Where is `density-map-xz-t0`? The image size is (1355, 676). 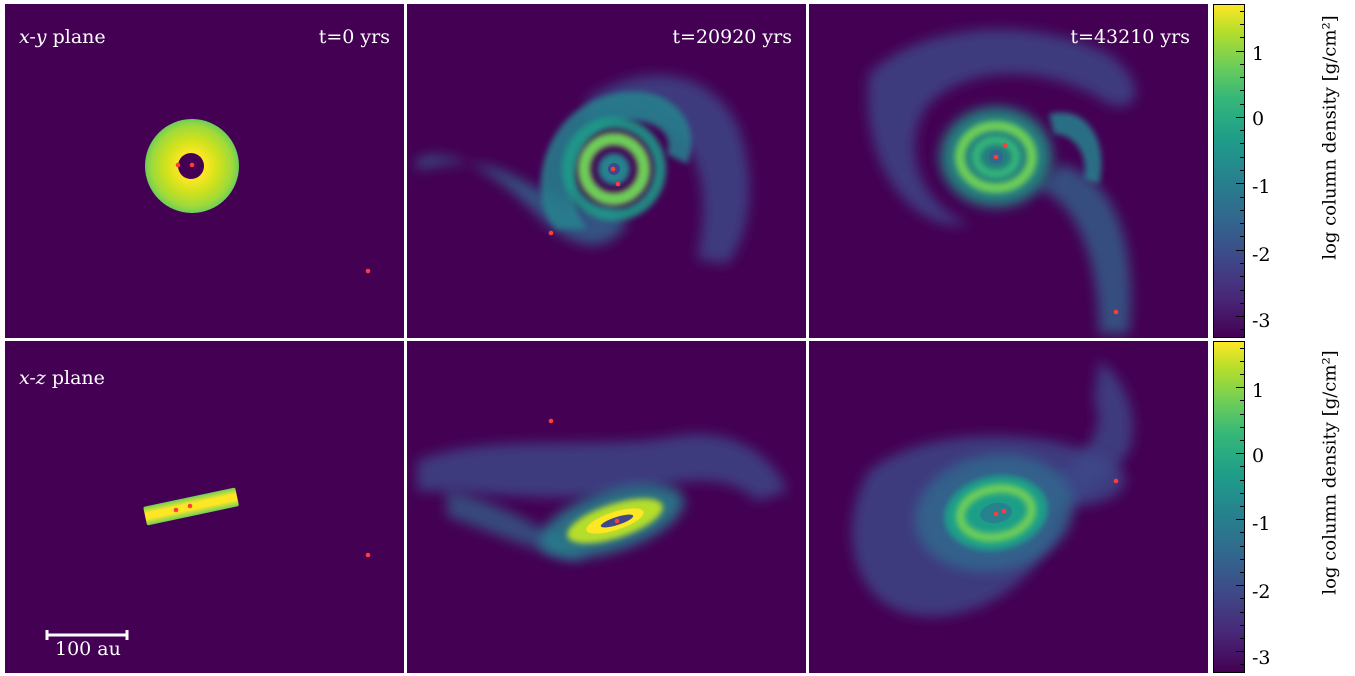 density-map-xz-t0 is located at coordinates (257, 522).